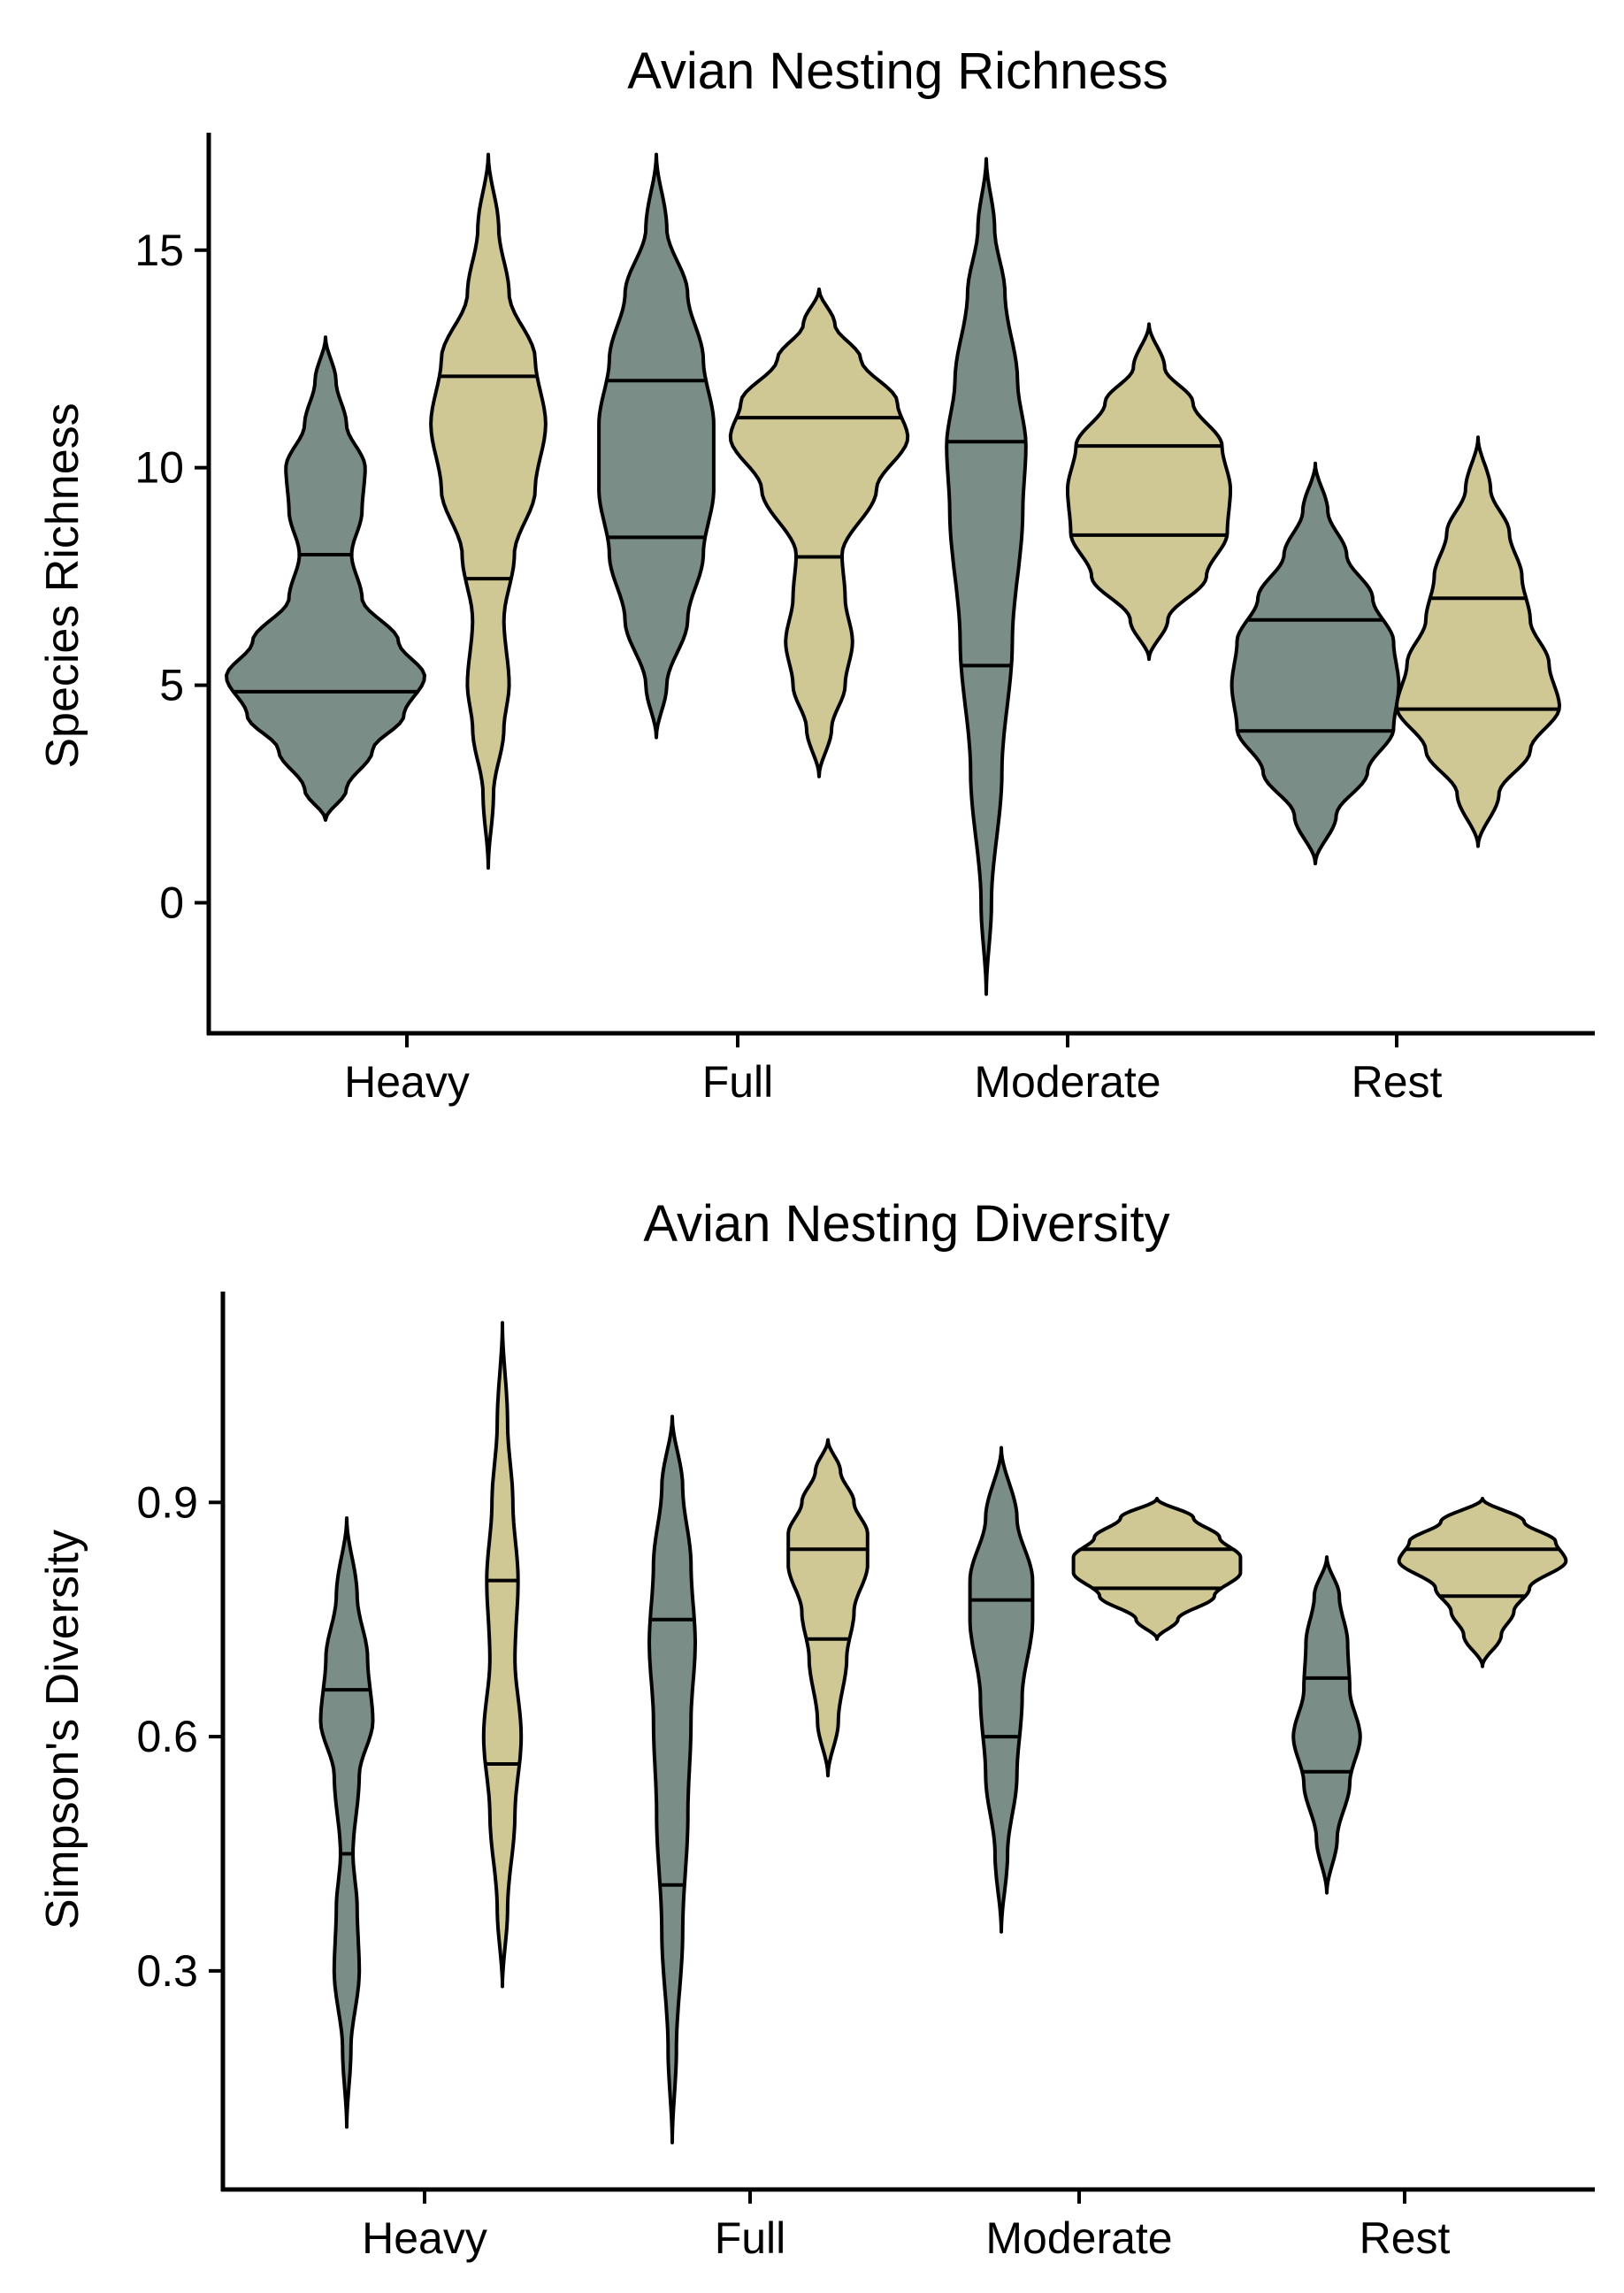 Image resolution: width=1624 pixels, height=2293 pixels. Describe the element at coordinates (906, 1224) in the screenshot. I see `chart-title: Avian Nesting Diversity` at that location.